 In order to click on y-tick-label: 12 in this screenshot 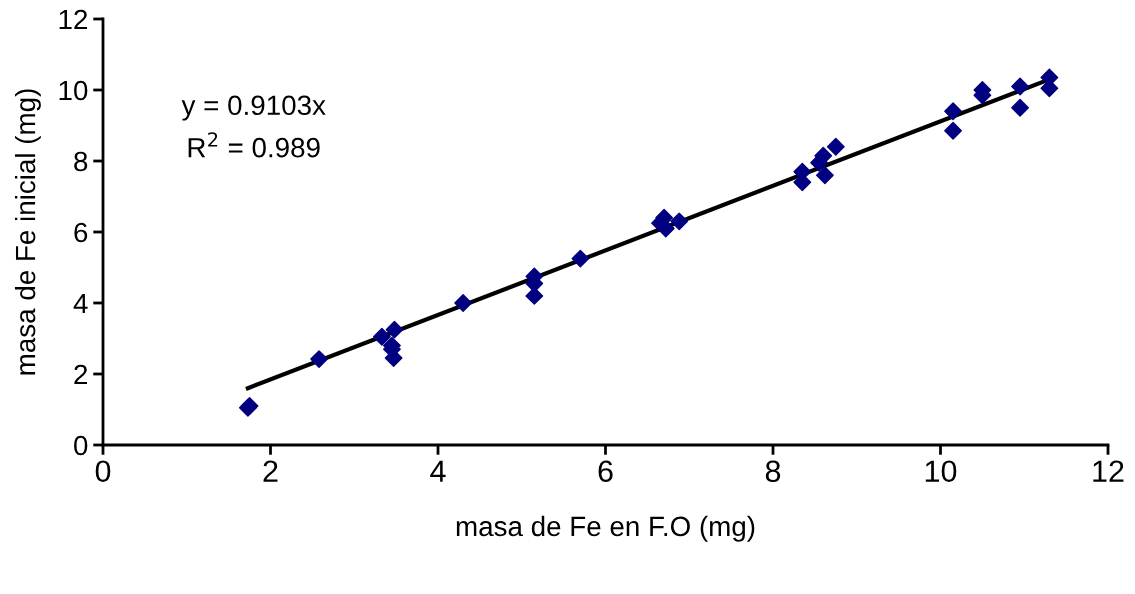, I will do `click(73, 19)`.